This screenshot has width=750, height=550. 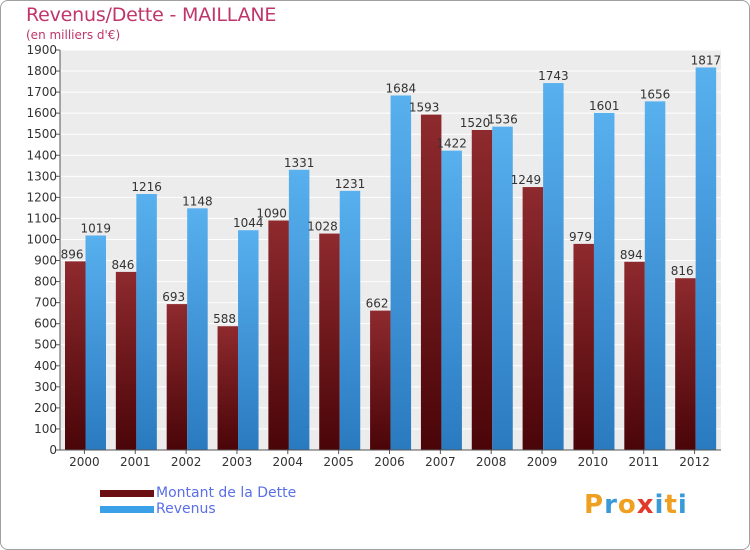 What do you see at coordinates (338, 462) in the screenshot?
I see `x-tick-label: 2005` at bounding box center [338, 462].